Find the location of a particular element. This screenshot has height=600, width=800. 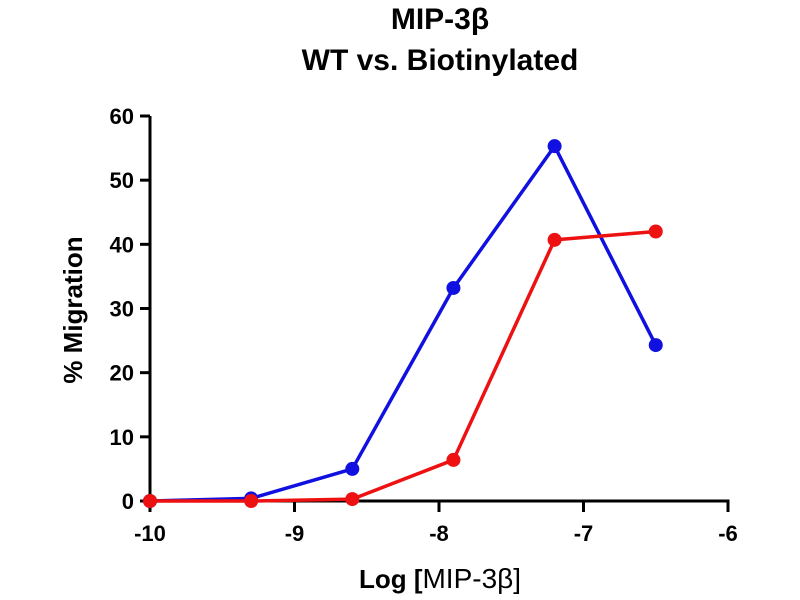

y-tick-label: 20 is located at coordinates (122, 373).